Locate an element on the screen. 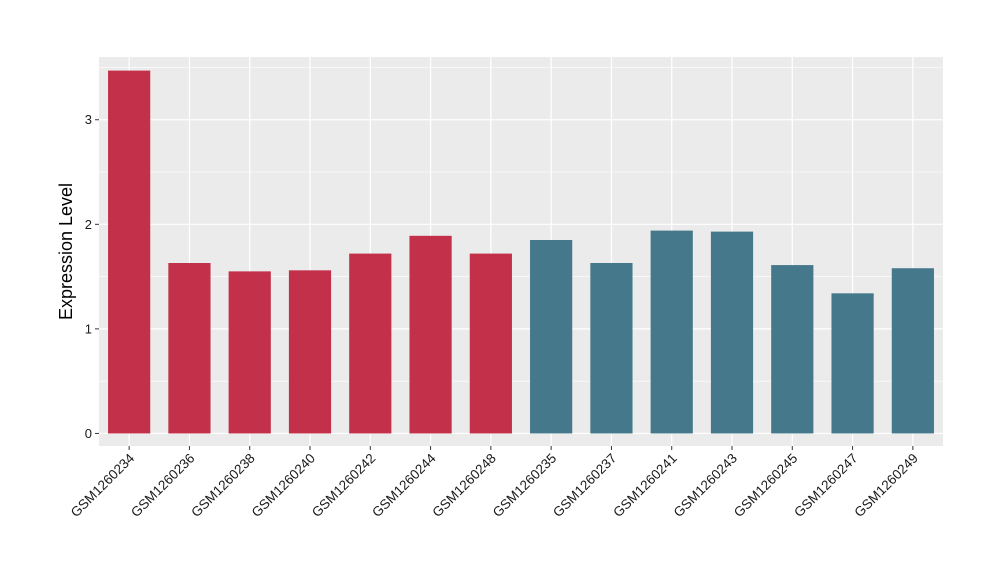  bar-GSM1260238 is located at coordinates (249, 352).